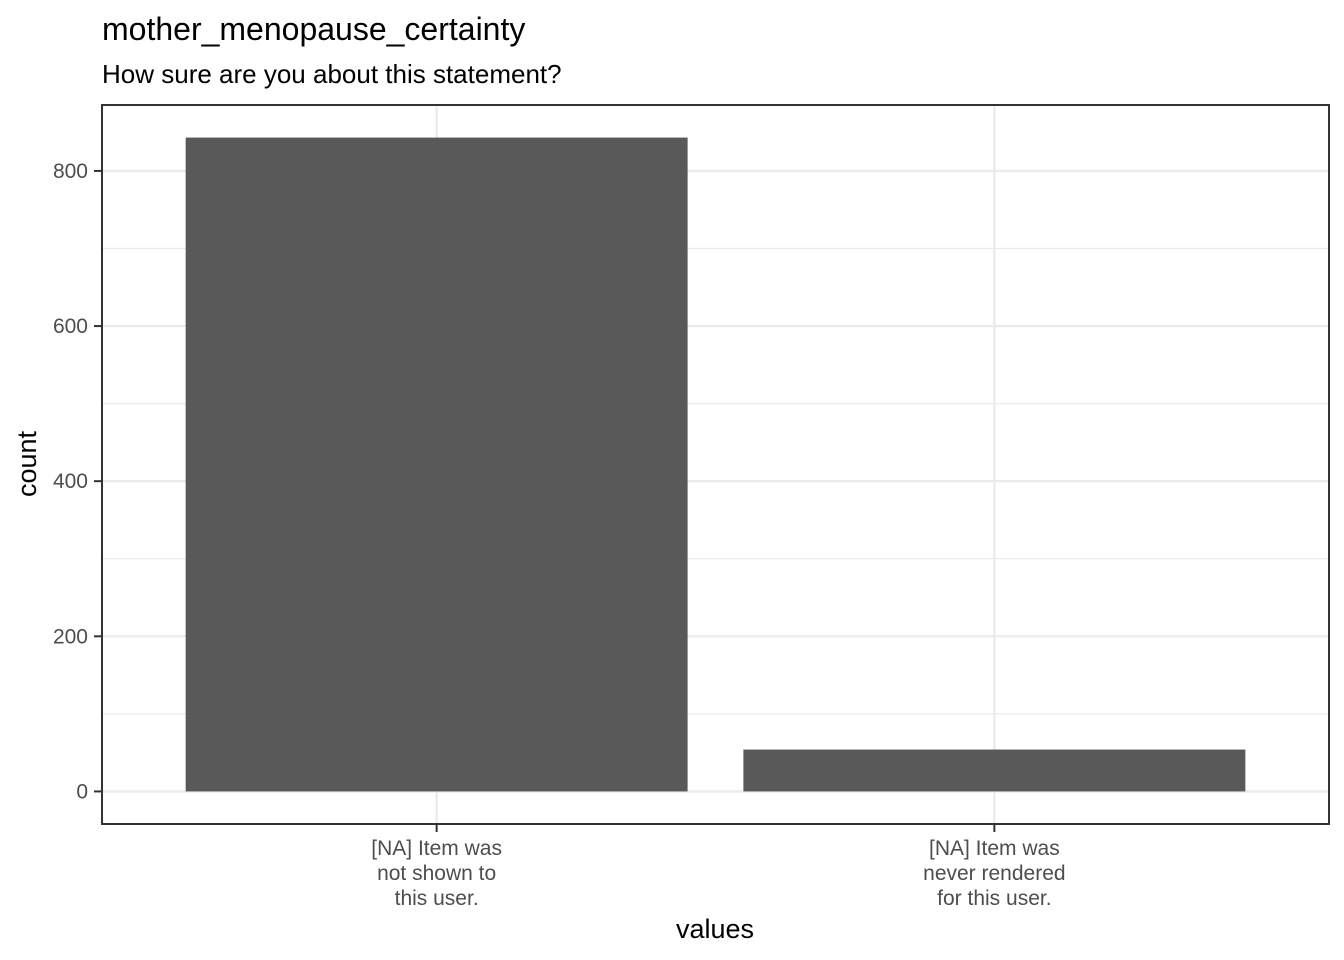  What do you see at coordinates (70, 171) in the screenshot?
I see `y-tick-label: 800` at bounding box center [70, 171].